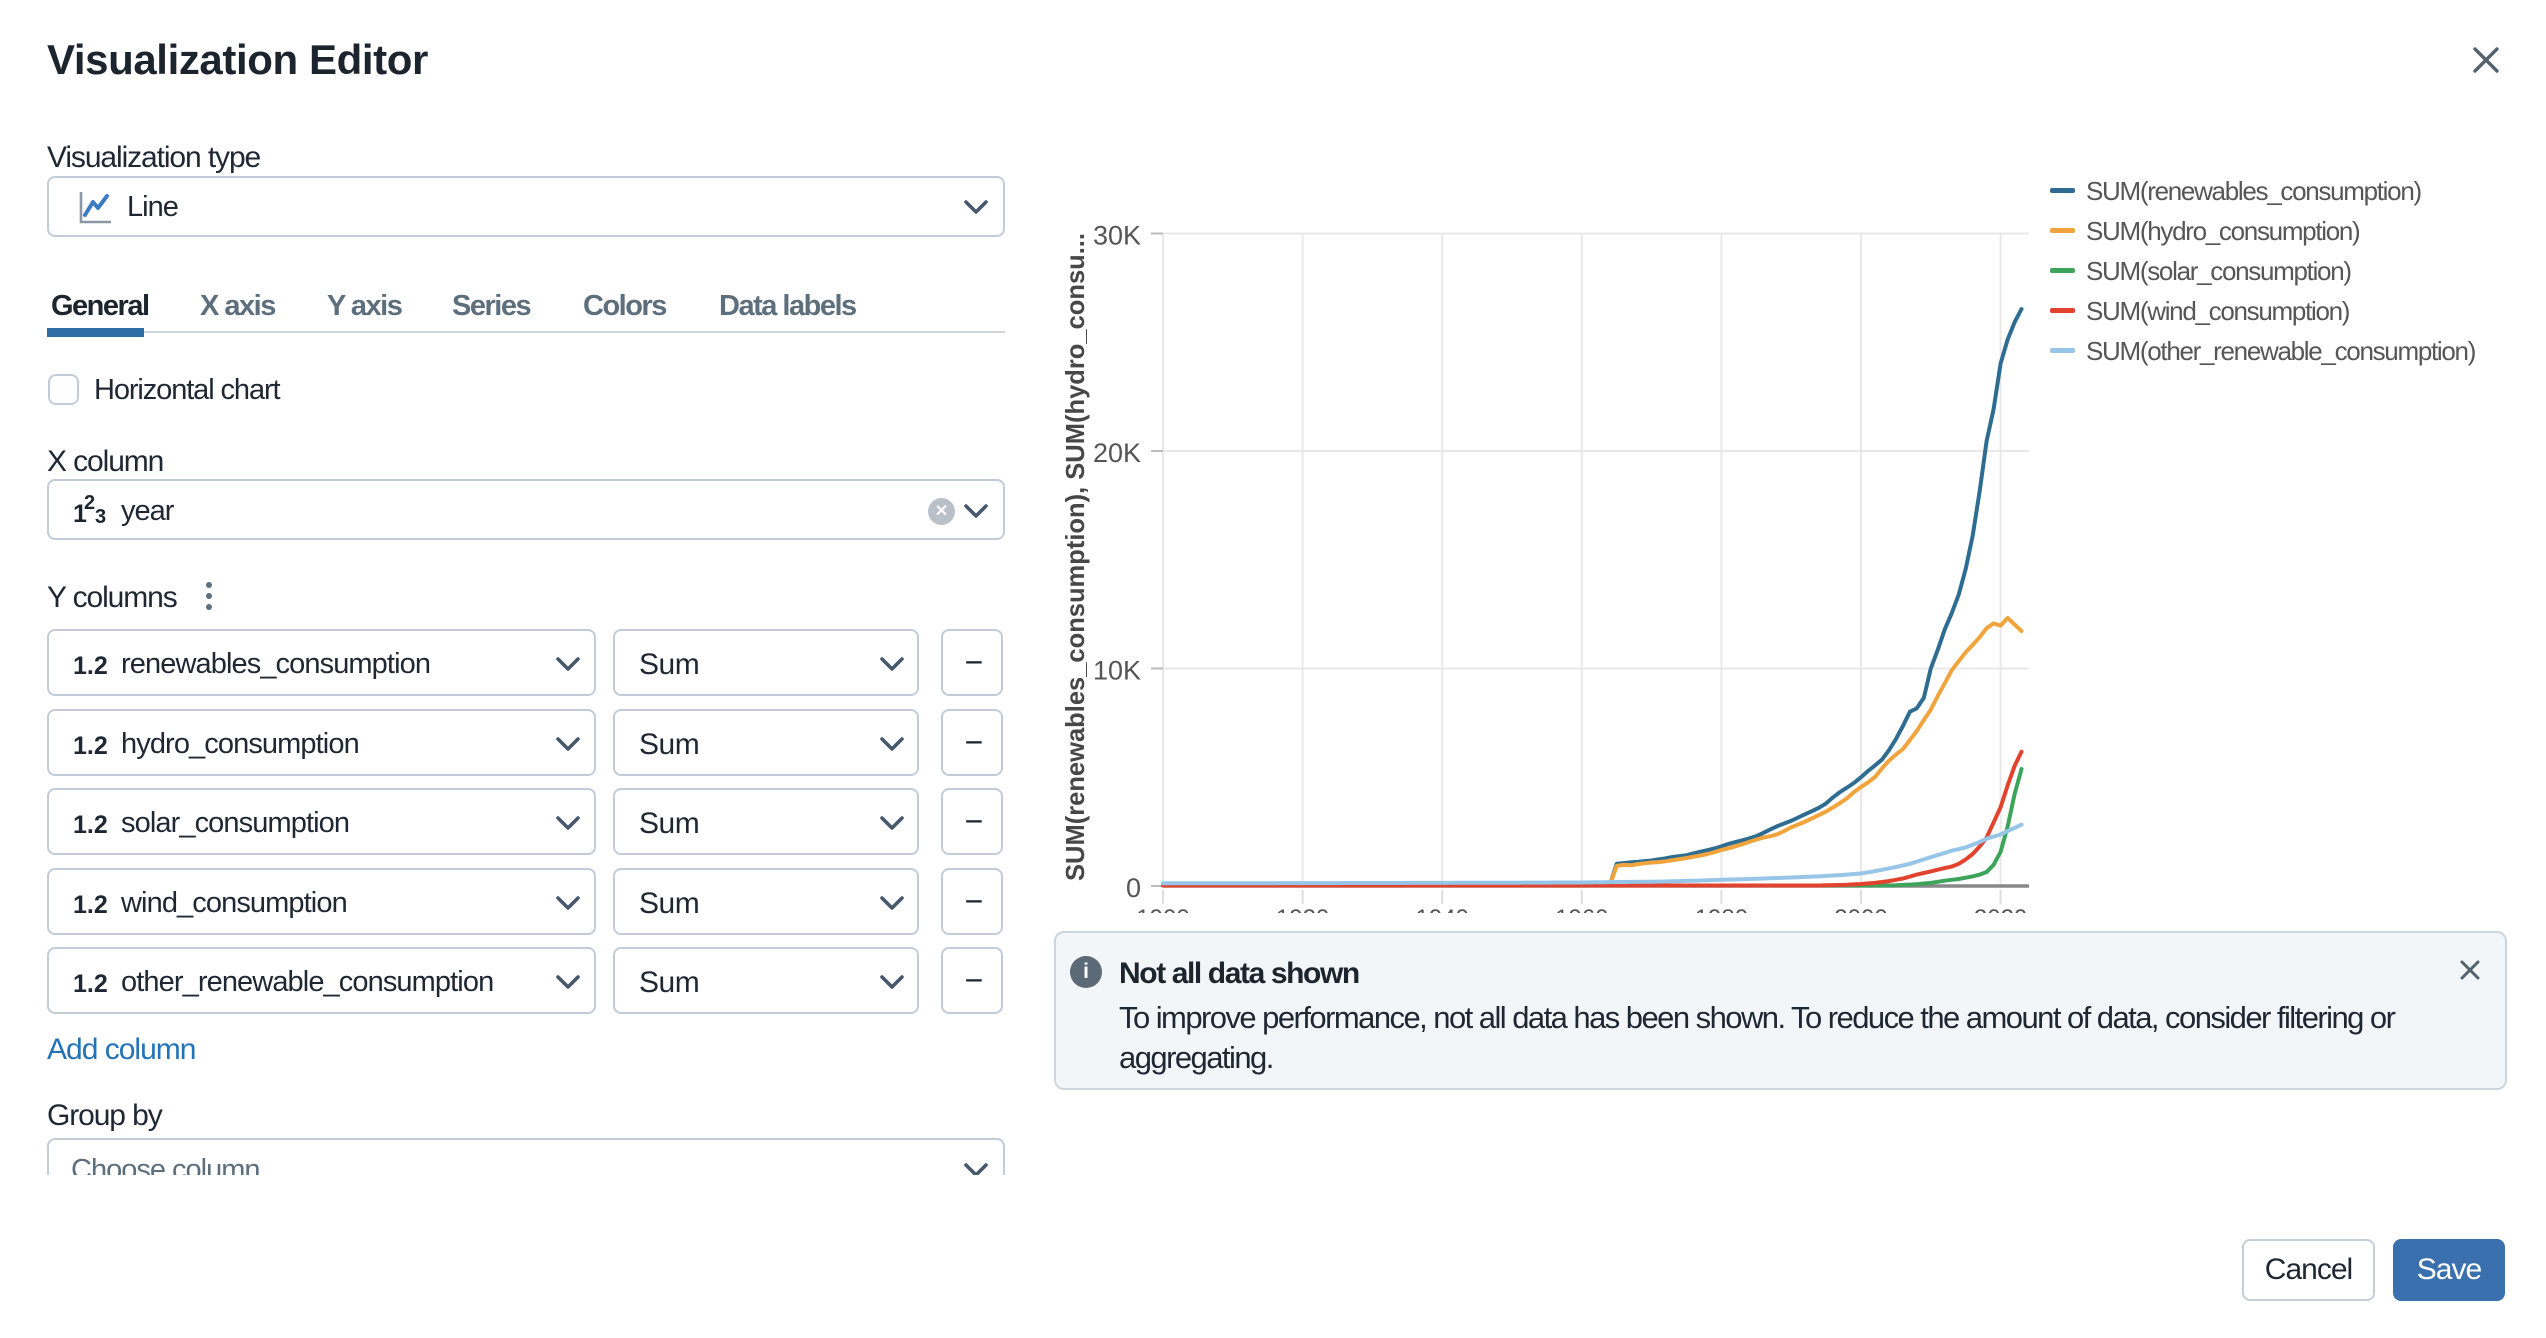 The height and width of the screenshot is (1338, 2546). What do you see at coordinates (1117, 671) in the screenshot?
I see `svg-text: 10K` at bounding box center [1117, 671].